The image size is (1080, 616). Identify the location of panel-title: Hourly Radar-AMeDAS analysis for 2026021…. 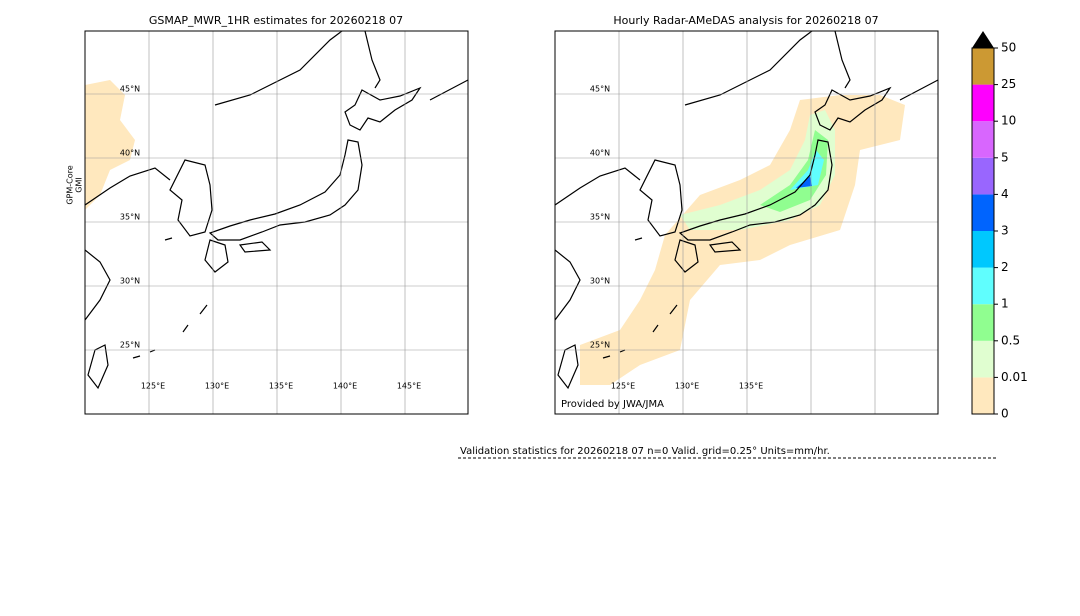
(745, 20).